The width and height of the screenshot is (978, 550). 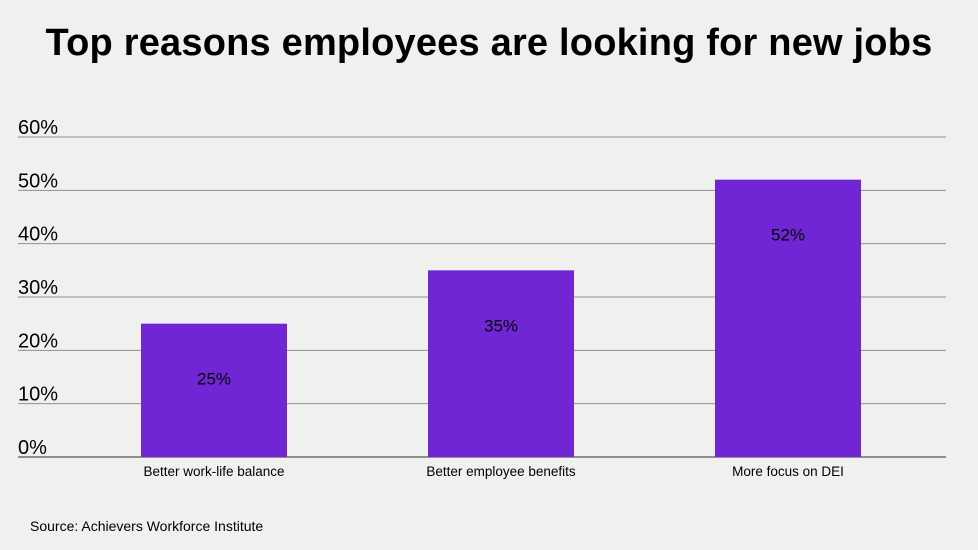 I want to click on bar-data-label: 25%, so click(x=214, y=379).